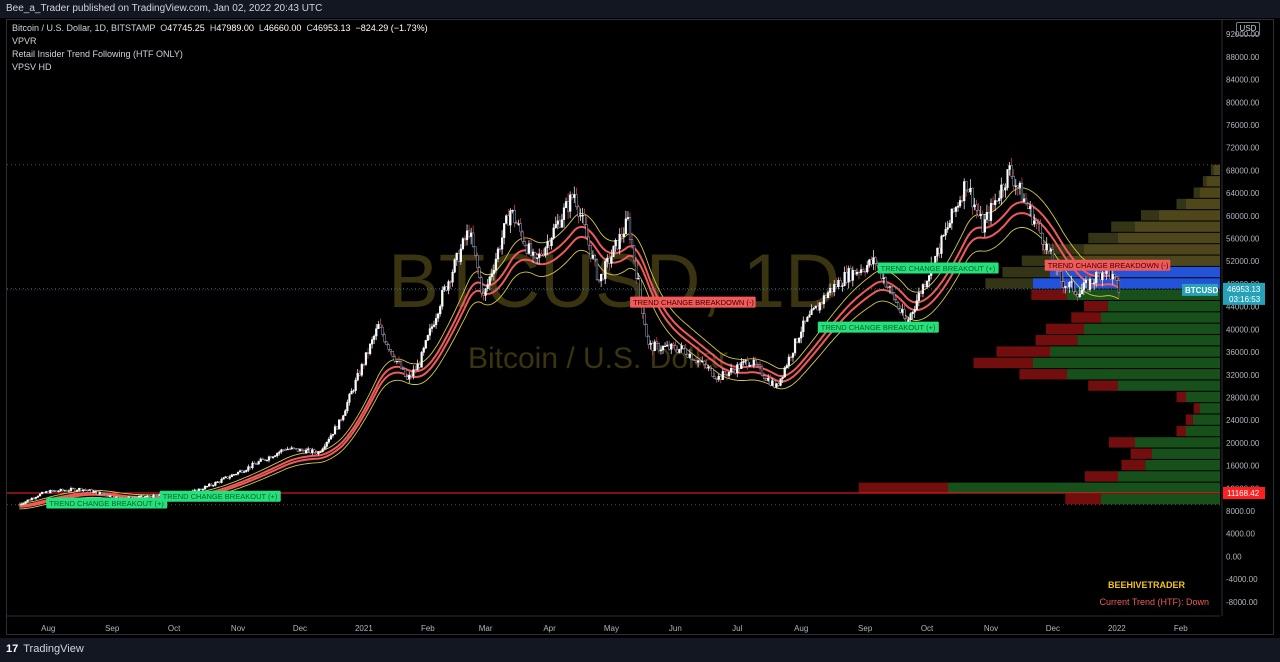 Image resolution: width=1280 pixels, height=662 pixels. What do you see at coordinates (428, 628) in the screenshot?
I see `x-tick-label: Feb` at bounding box center [428, 628].